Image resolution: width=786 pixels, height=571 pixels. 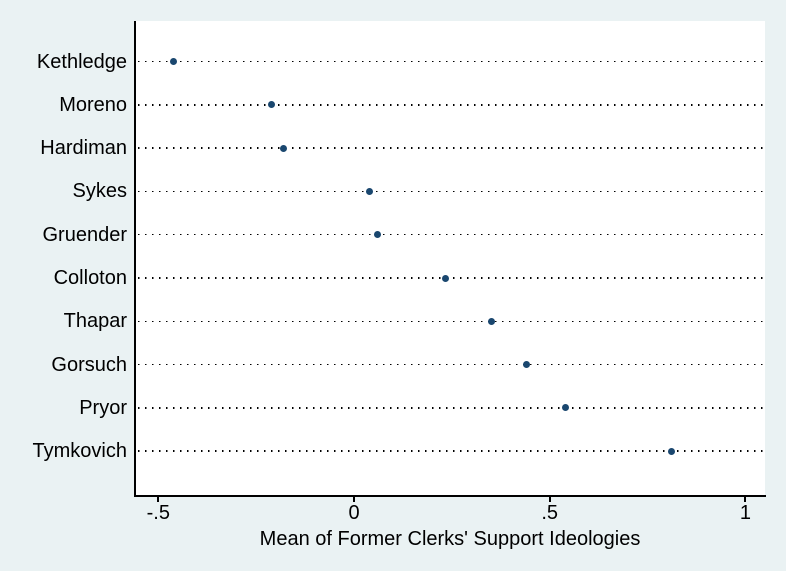 What do you see at coordinates (745, 513) in the screenshot?
I see `x-tick-label: 1` at bounding box center [745, 513].